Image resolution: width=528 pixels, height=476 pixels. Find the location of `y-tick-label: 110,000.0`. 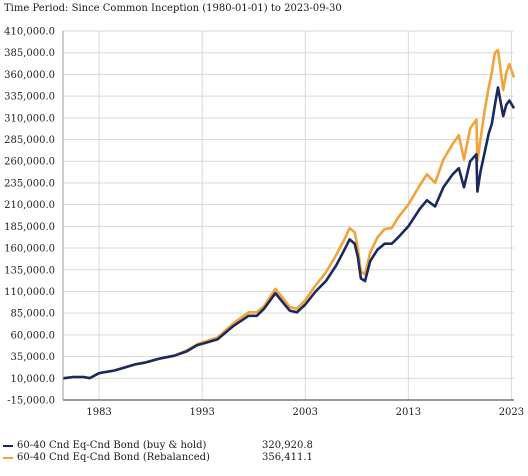

y-tick-label: 110,000.0 is located at coordinates (29, 292).